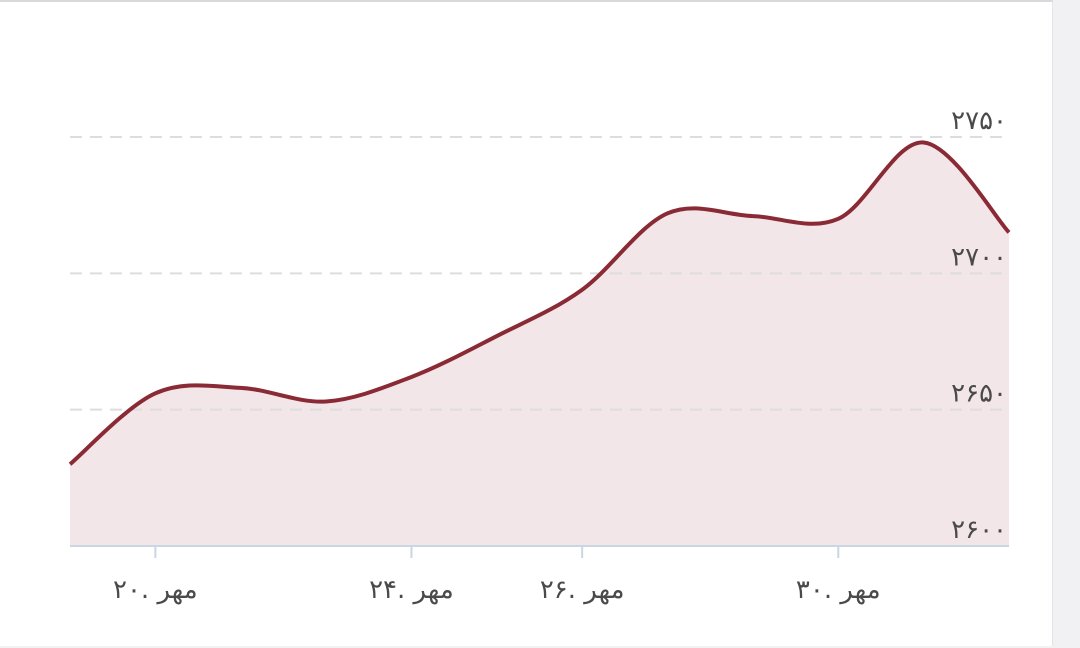  What do you see at coordinates (411, 590) in the screenshot?
I see `x-tick-label: ۲۴. مهر` at bounding box center [411, 590].